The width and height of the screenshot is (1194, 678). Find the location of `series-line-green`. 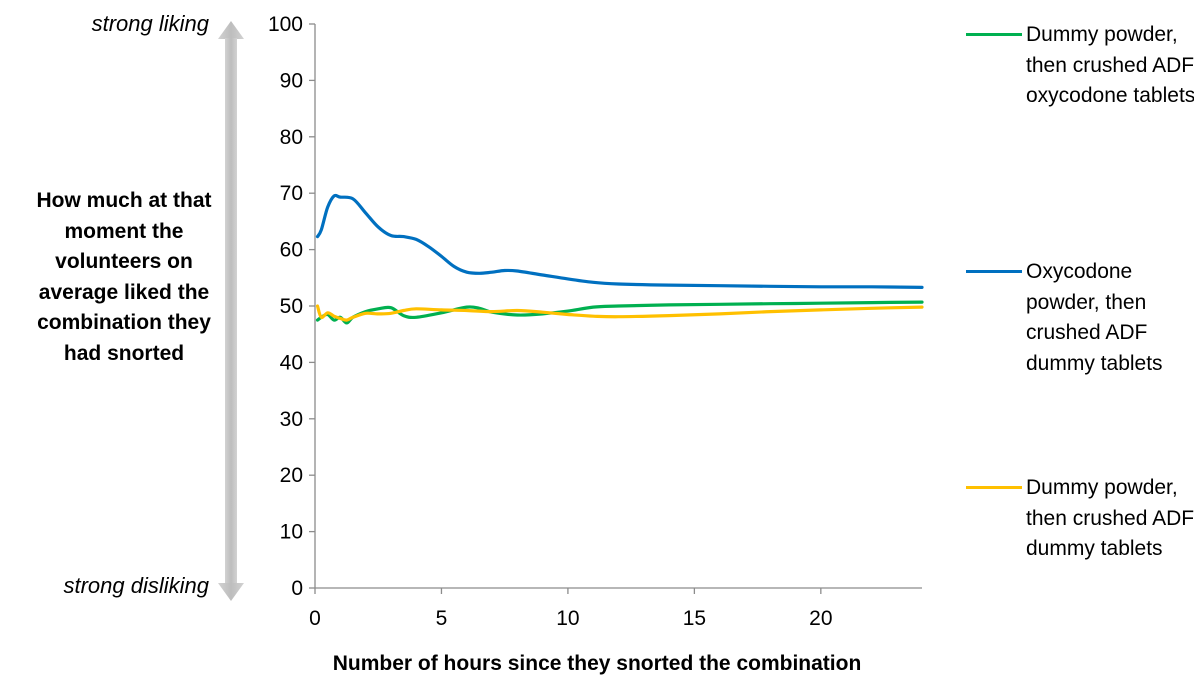

series-line-green is located at coordinates (619, 312).